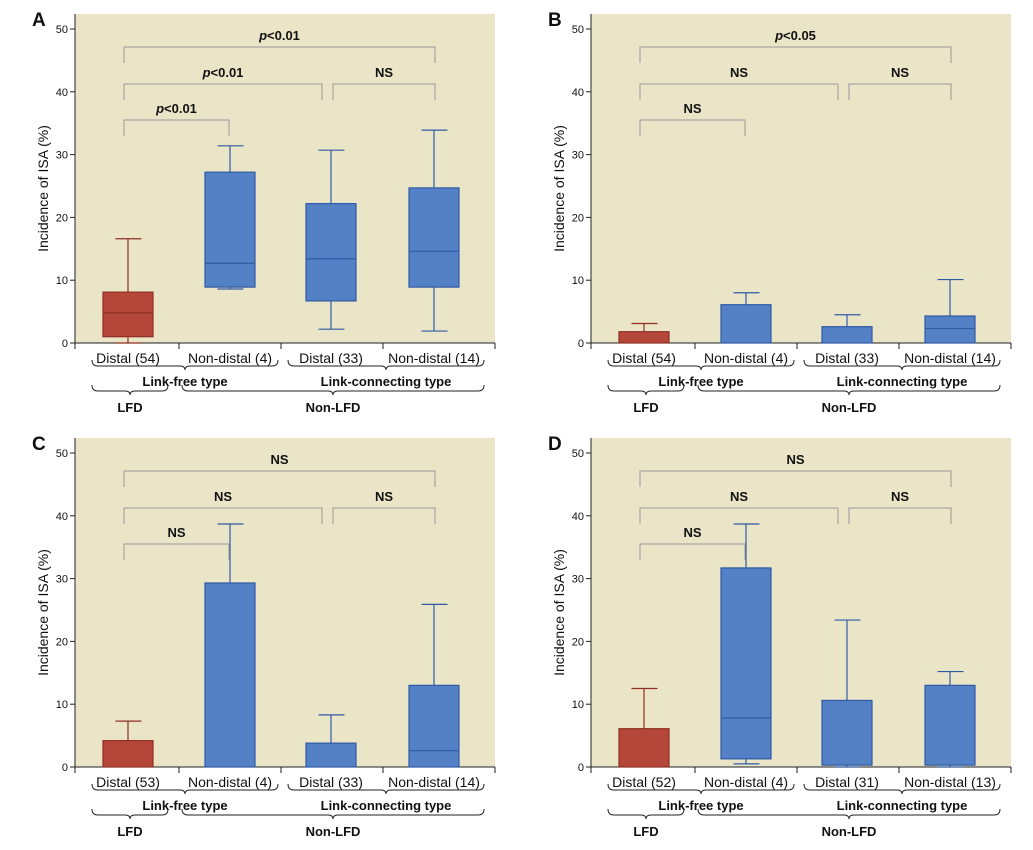 The height and width of the screenshot is (850, 1033). I want to click on significance-label: p<0.05, so click(795, 35).